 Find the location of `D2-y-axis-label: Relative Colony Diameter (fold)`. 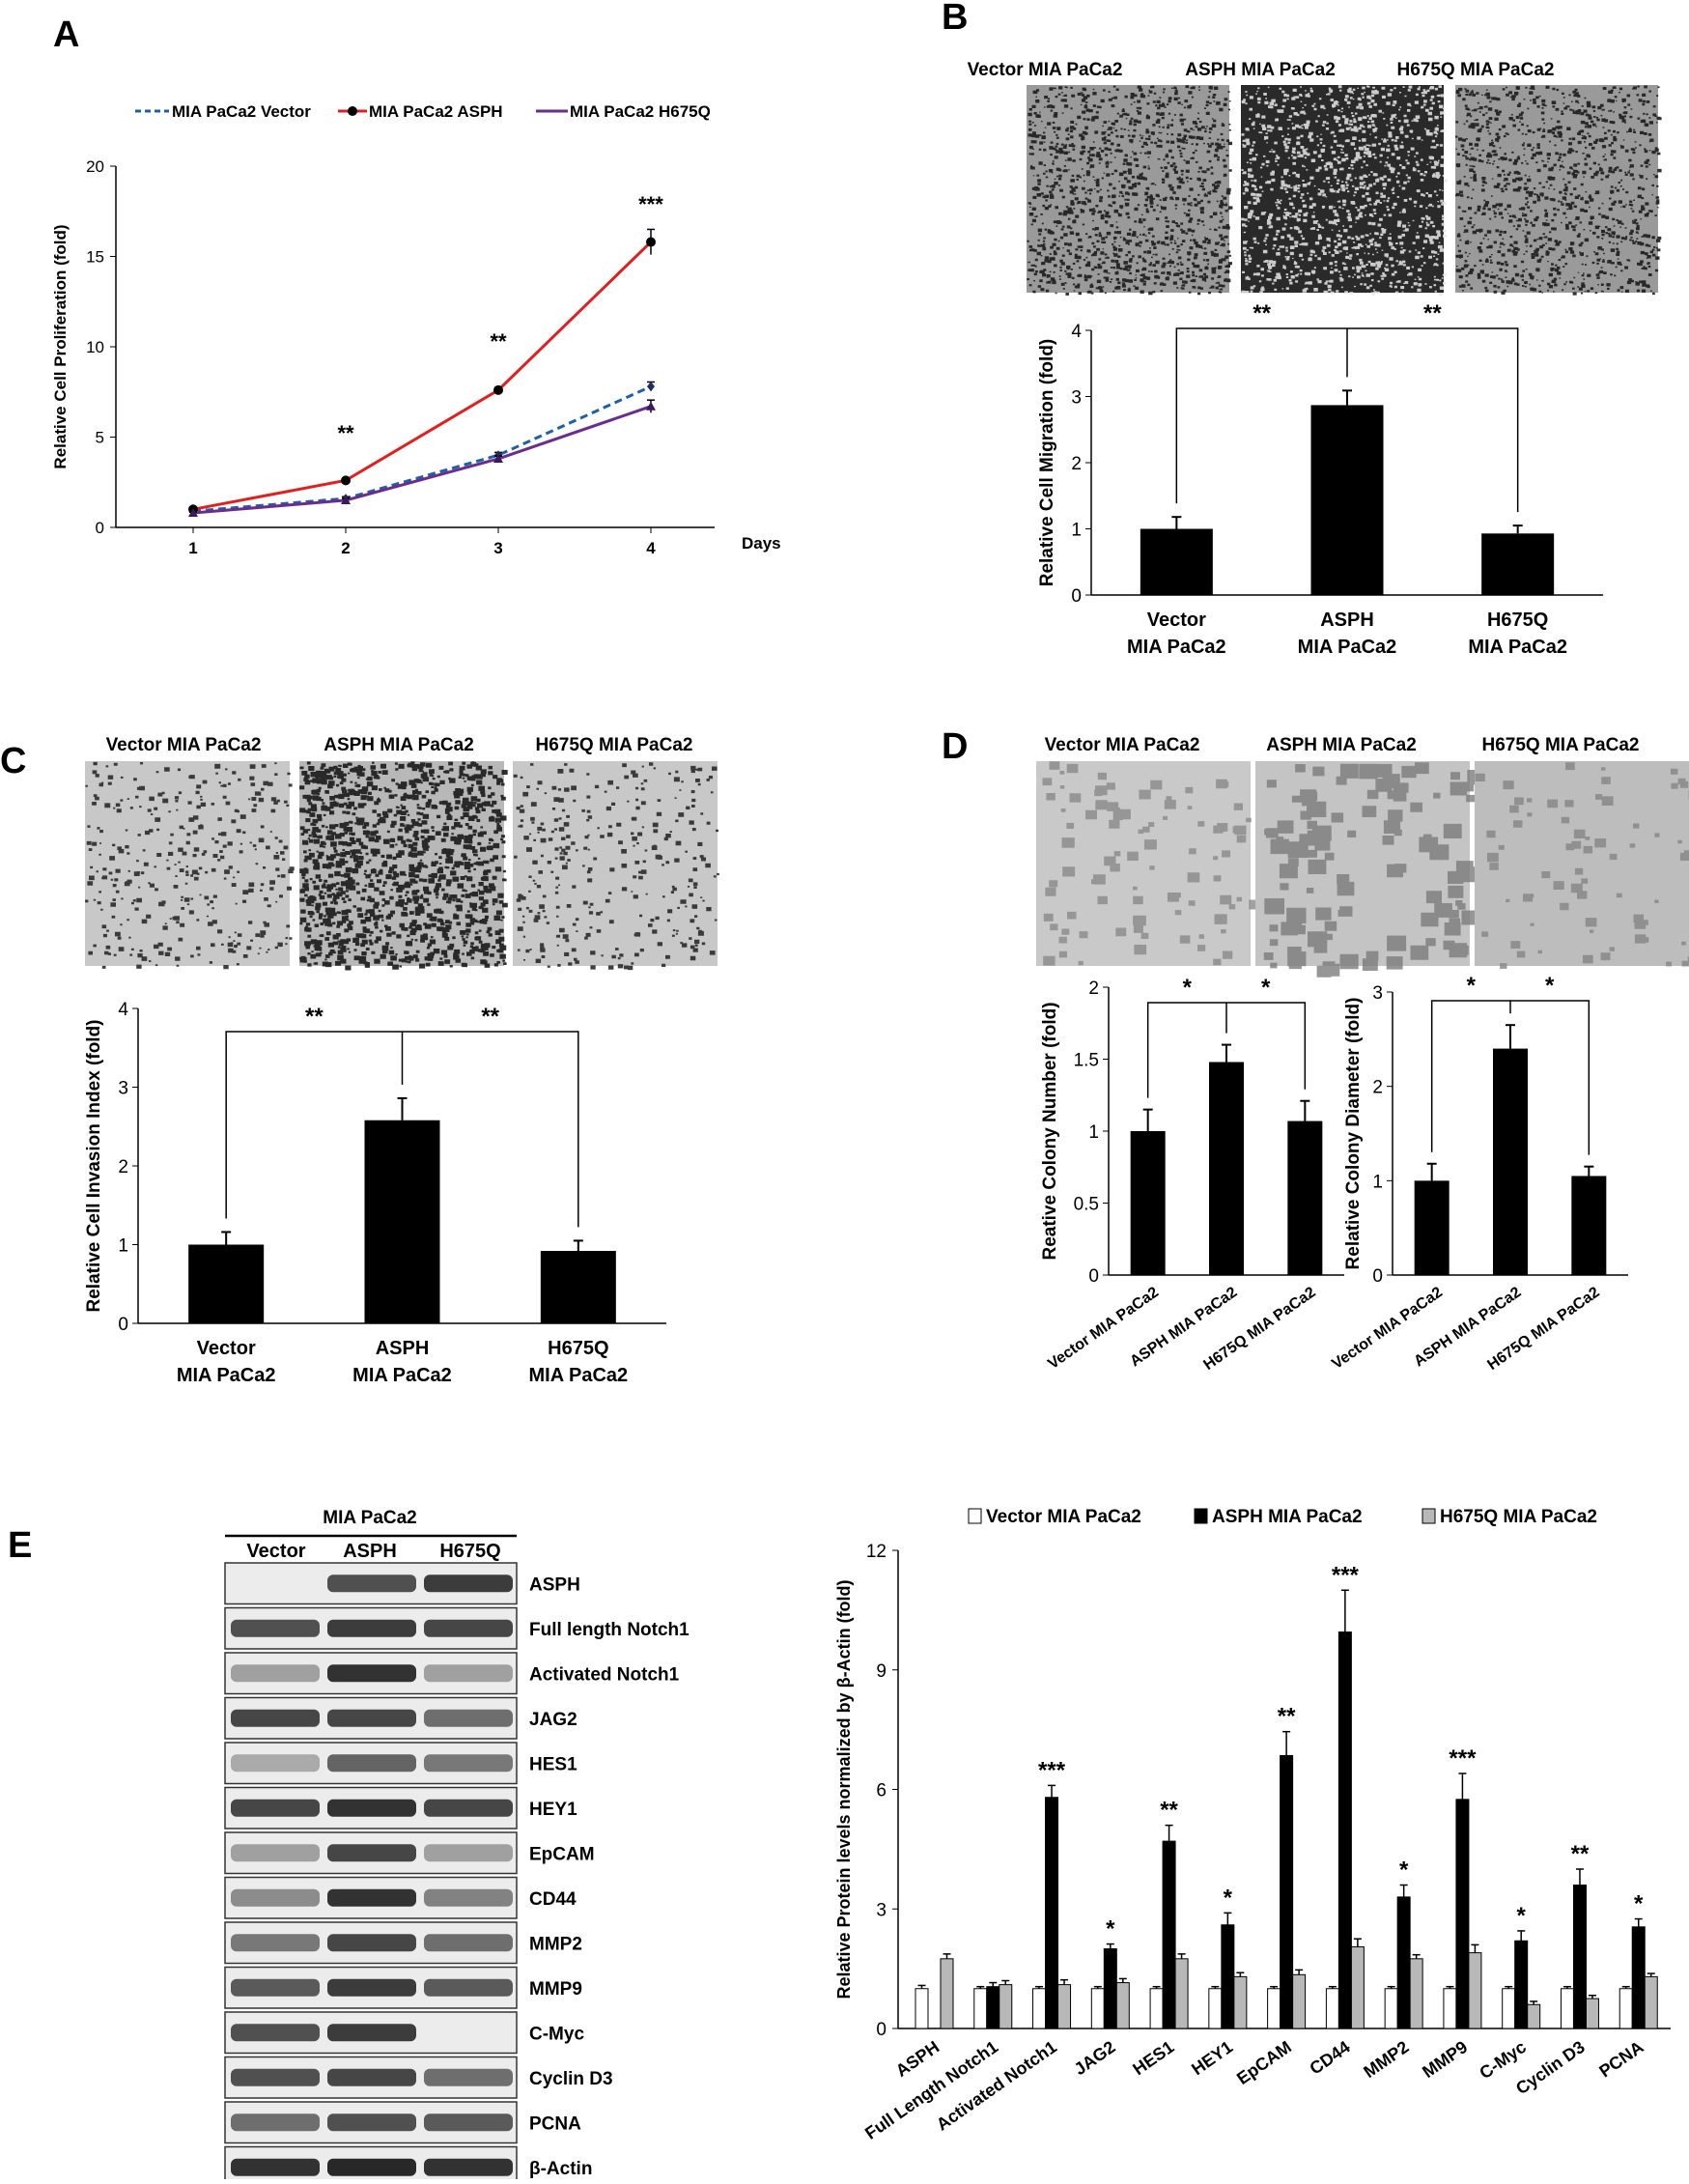

D2-y-axis-label: Relative Colony Diameter (fold) is located at coordinates (1353, 1134).